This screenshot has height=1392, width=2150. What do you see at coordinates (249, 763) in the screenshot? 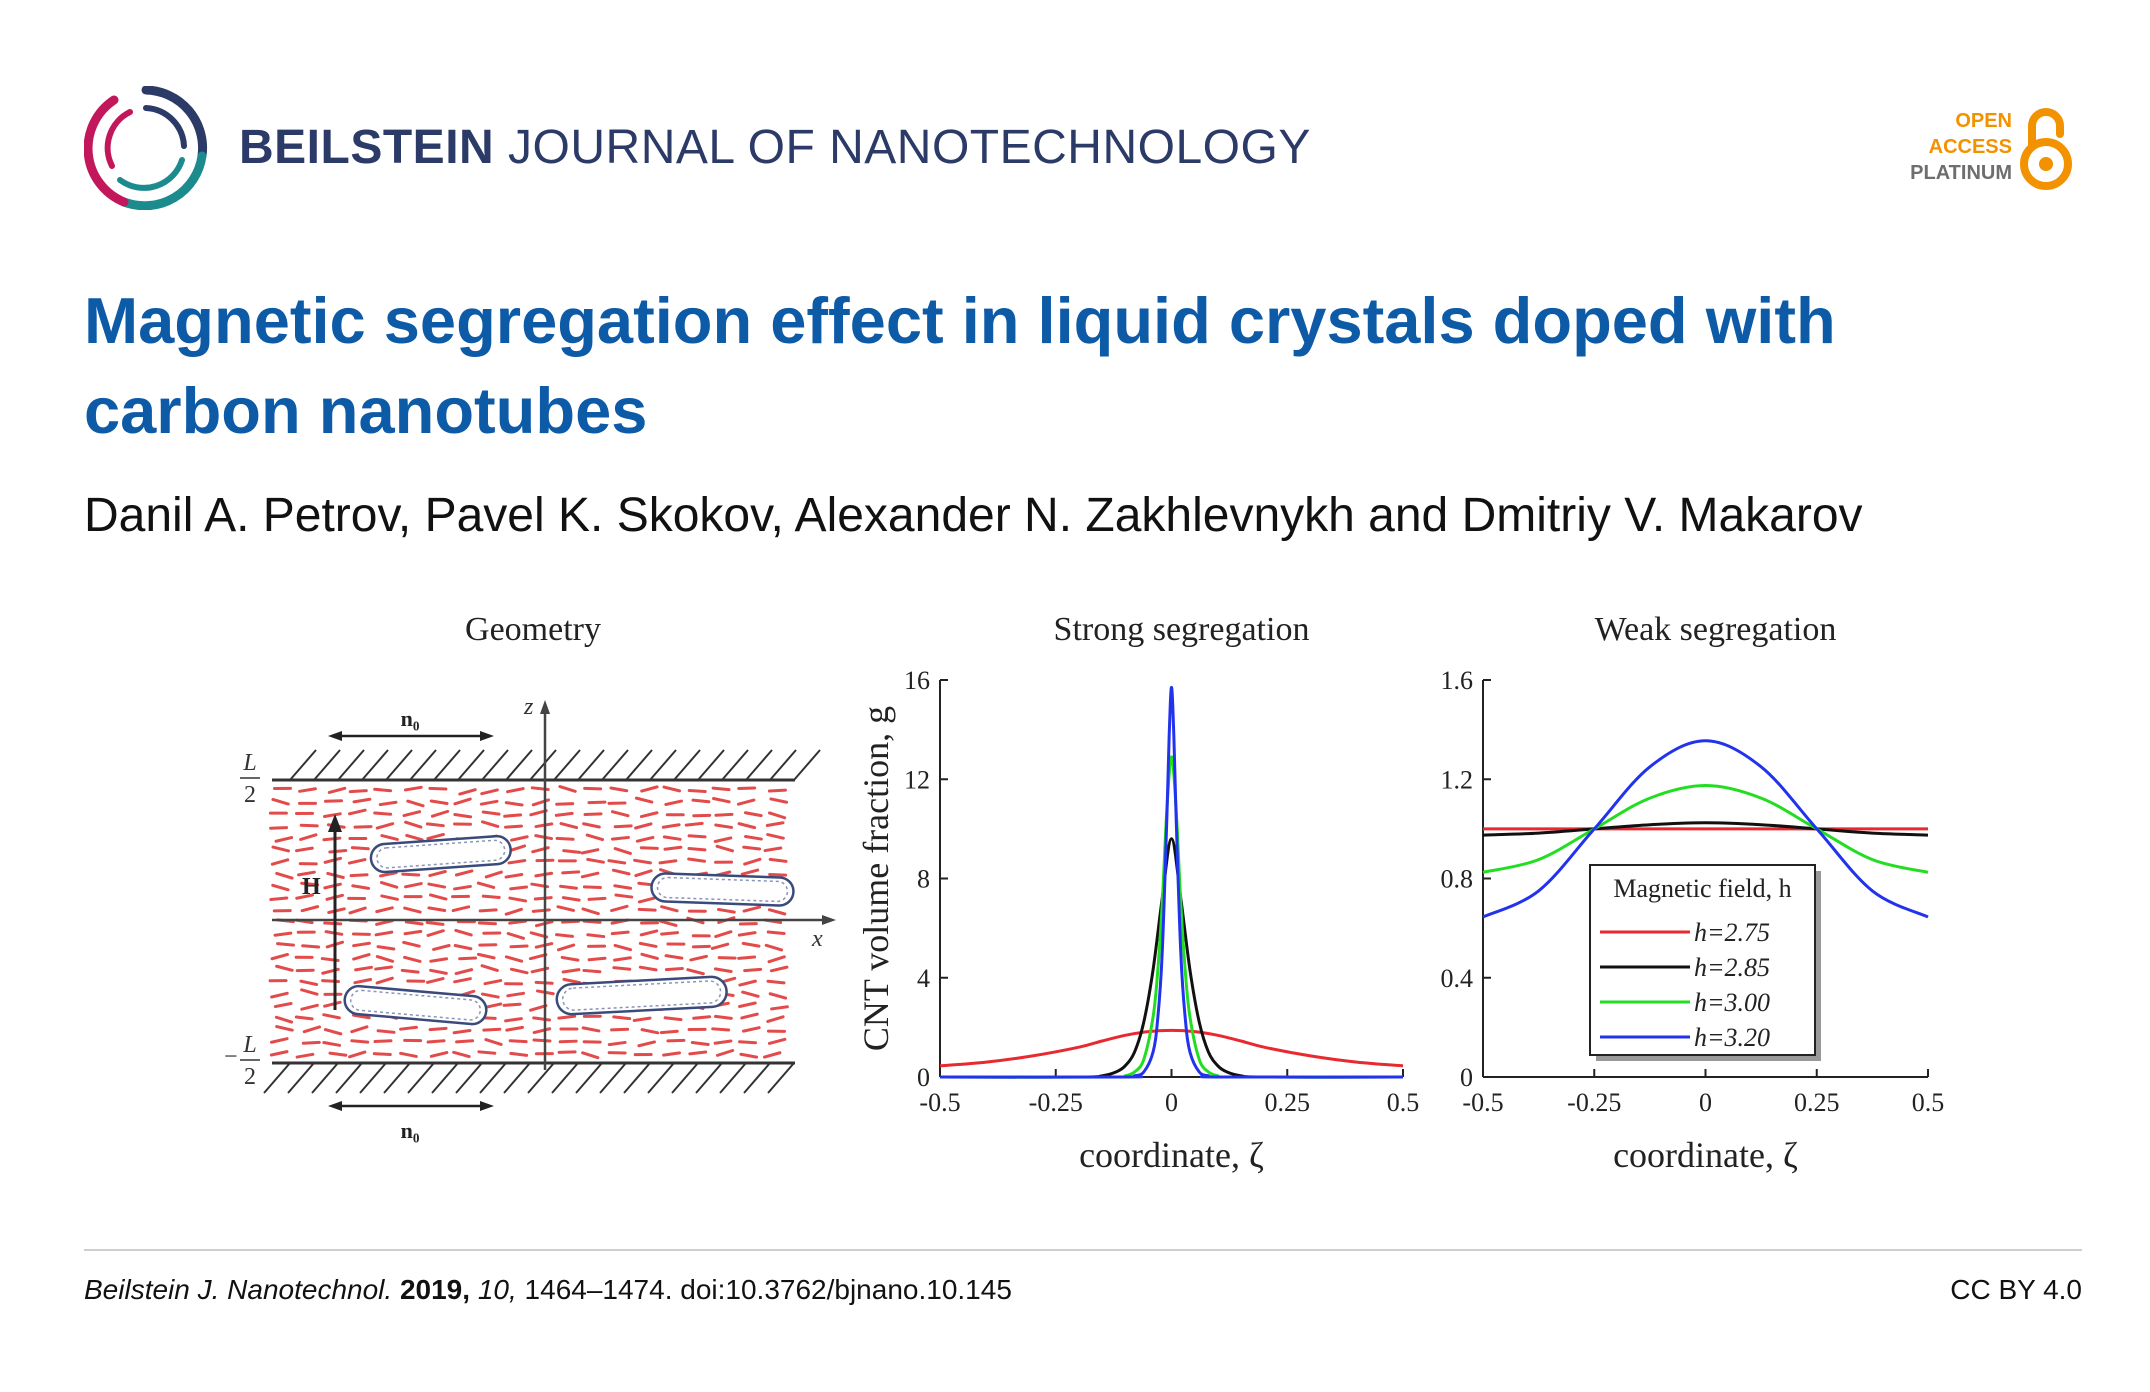
I see `top-boundary-label-num: L` at bounding box center [249, 763].